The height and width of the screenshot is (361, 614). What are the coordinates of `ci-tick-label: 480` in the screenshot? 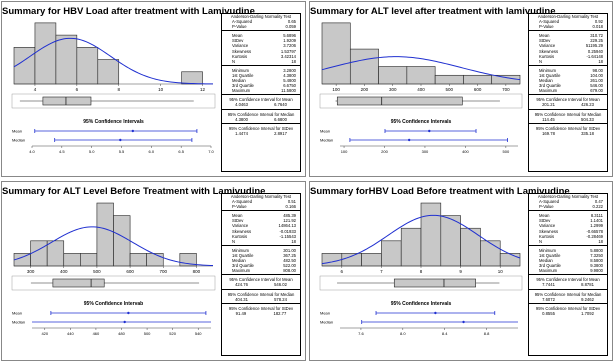 It's located at (121, 333).